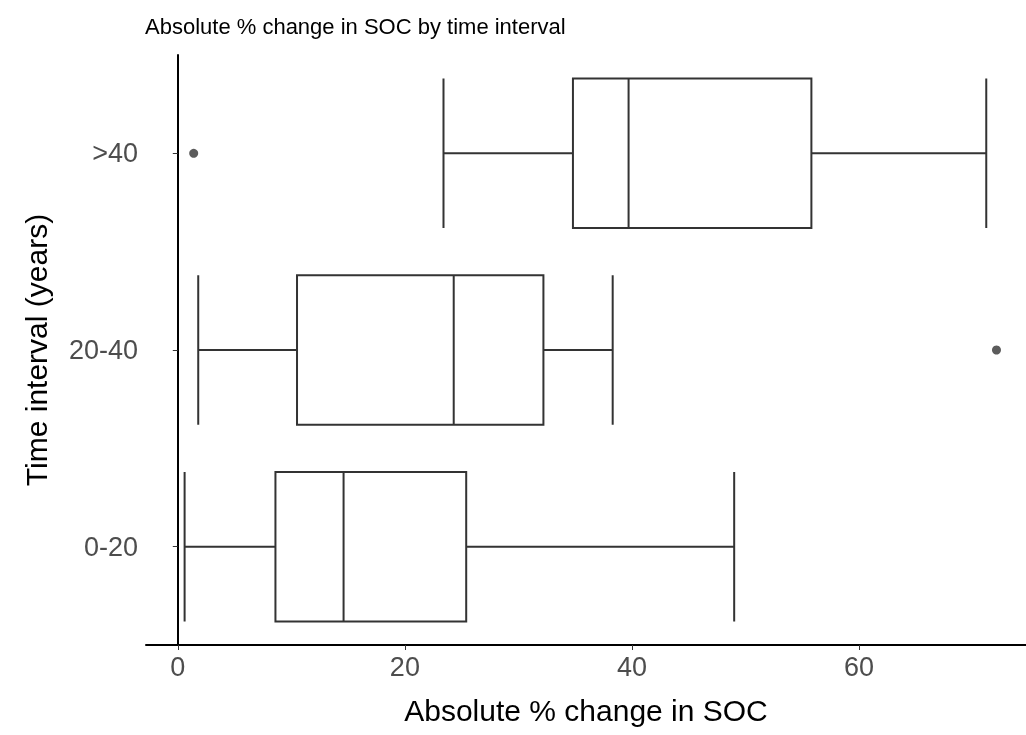  I want to click on x-tick-label: 60, so click(859, 666).